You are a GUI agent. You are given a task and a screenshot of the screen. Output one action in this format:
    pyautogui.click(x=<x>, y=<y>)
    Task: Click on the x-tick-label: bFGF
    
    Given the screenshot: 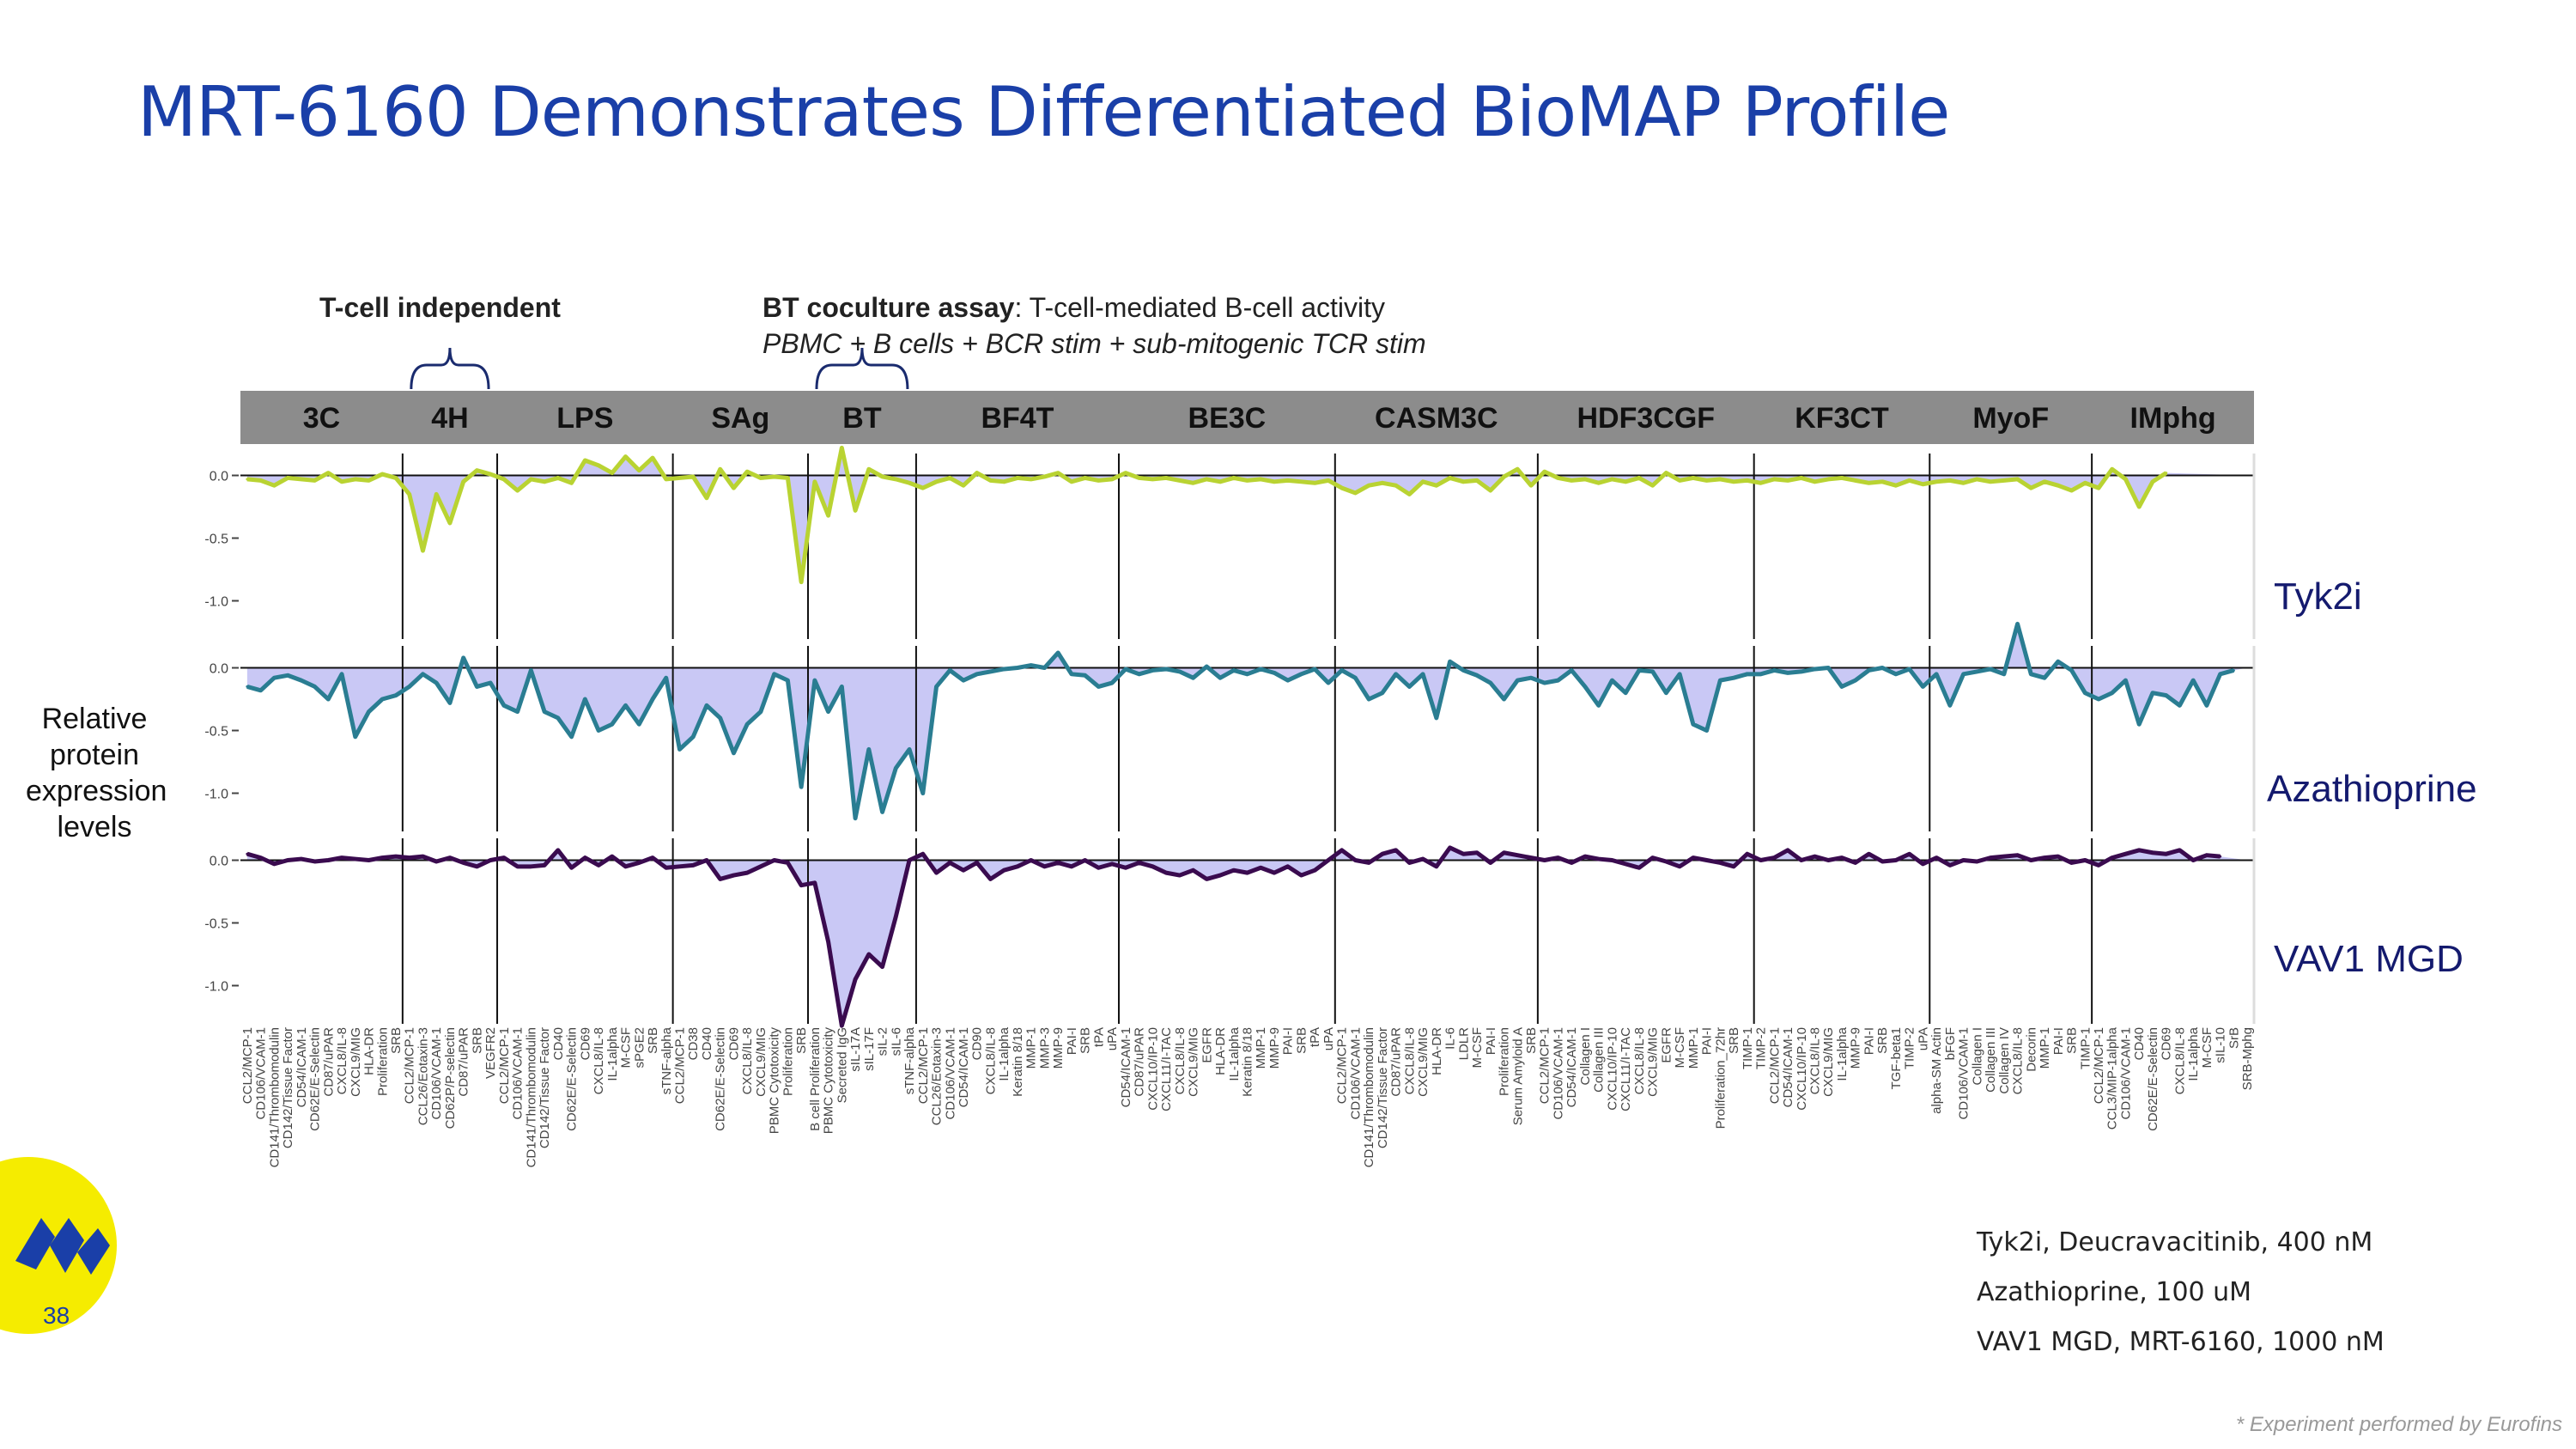 What is the action you would take?
    pyautogui.click(x=1951, y=1043)
    